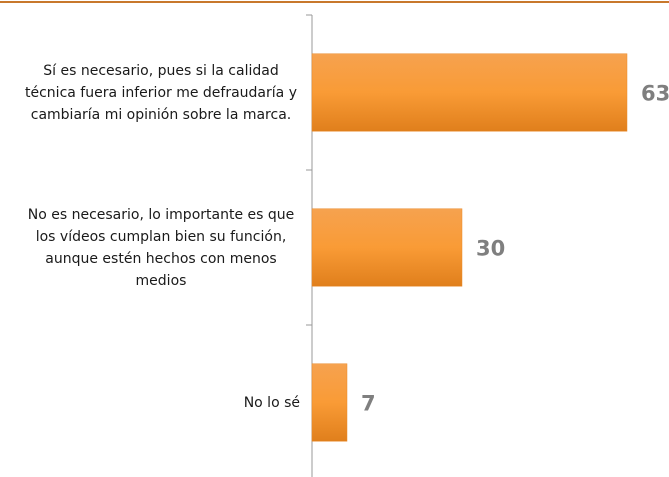 Image resolution: width=669 pixels, height=477 pixels. I want to click on value-label: 63, so click(655, 94).